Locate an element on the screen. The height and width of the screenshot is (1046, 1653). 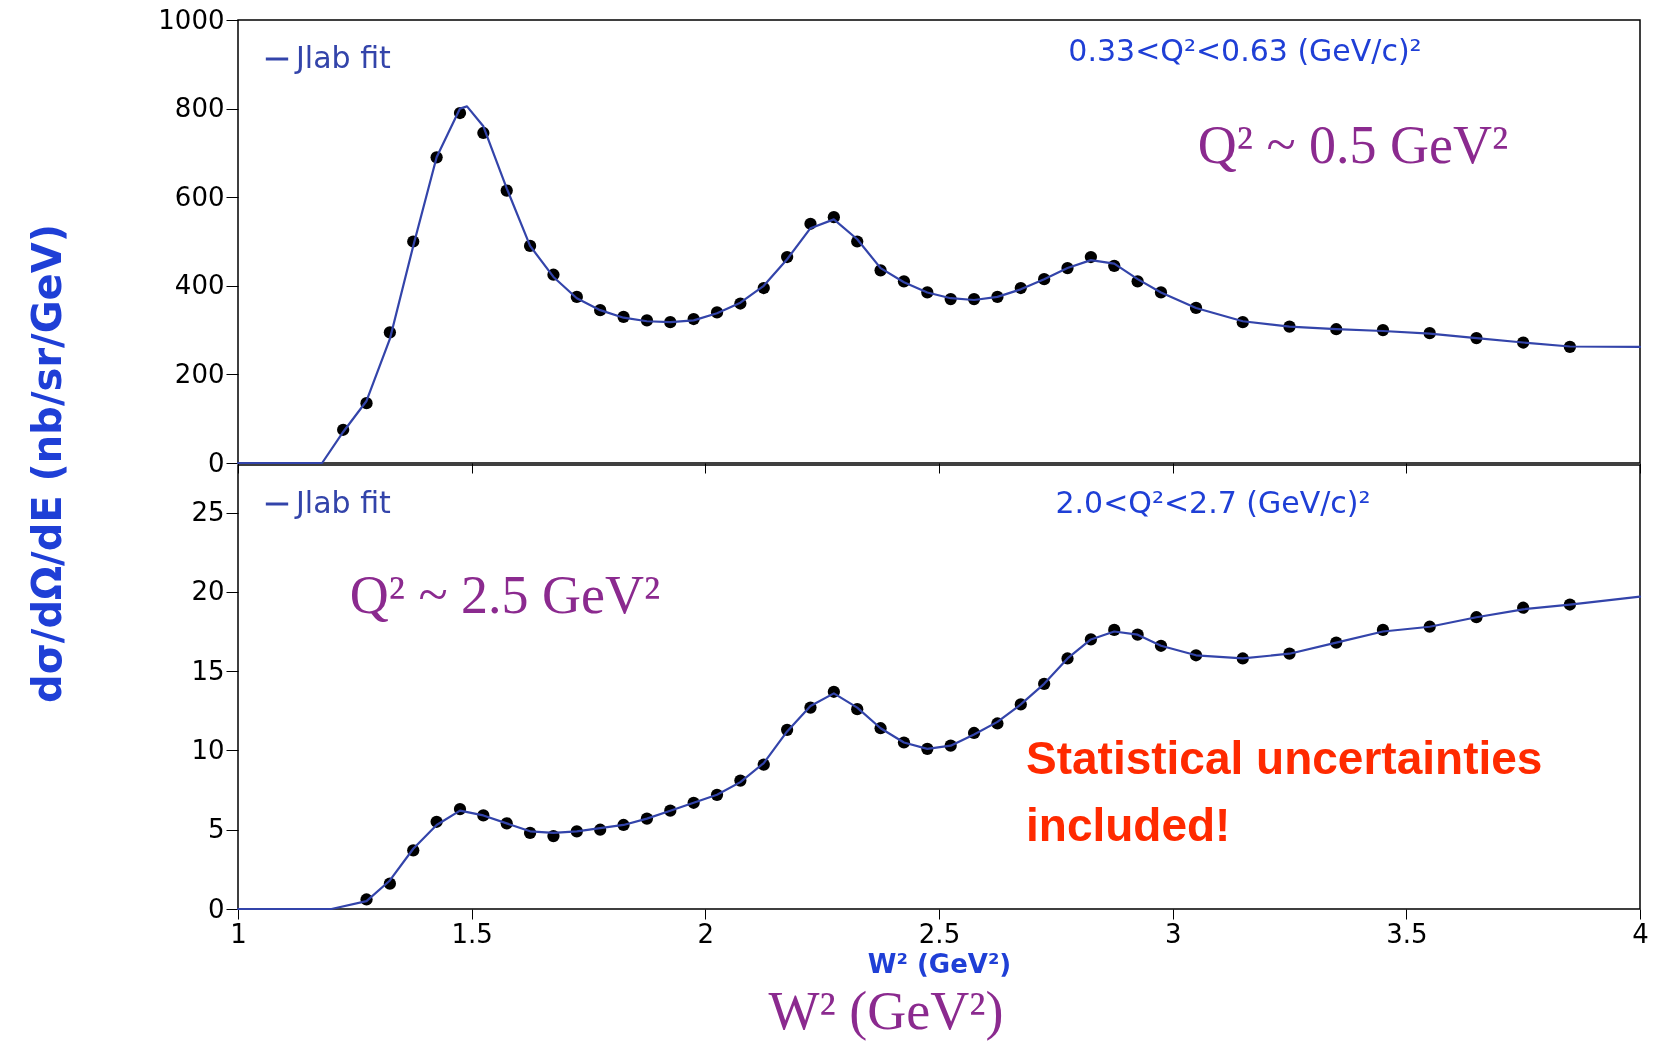
x-tick-label: 1.5 is located at coordinates (472, 933).